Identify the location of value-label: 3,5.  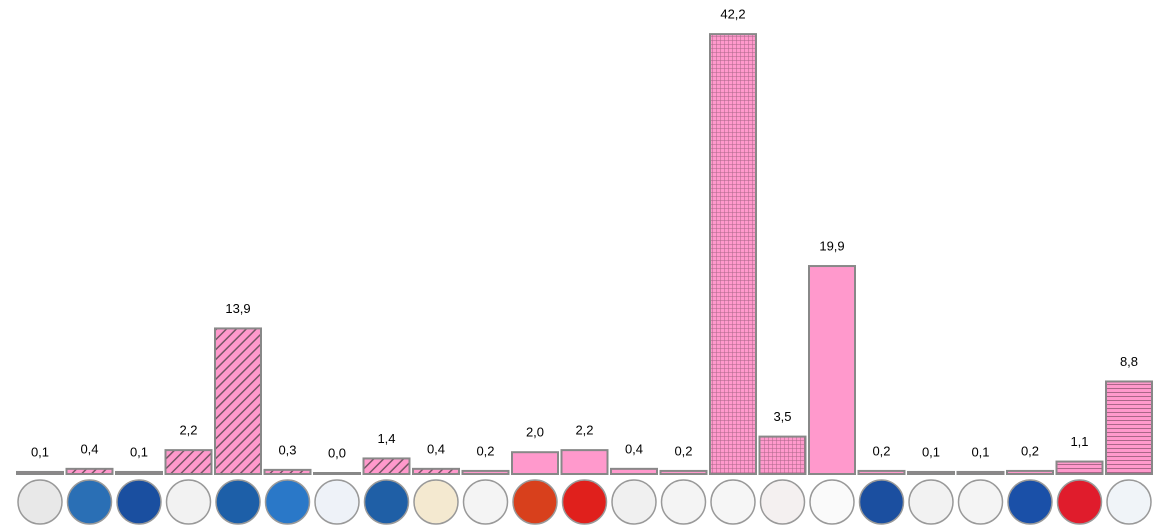
(782, 416).